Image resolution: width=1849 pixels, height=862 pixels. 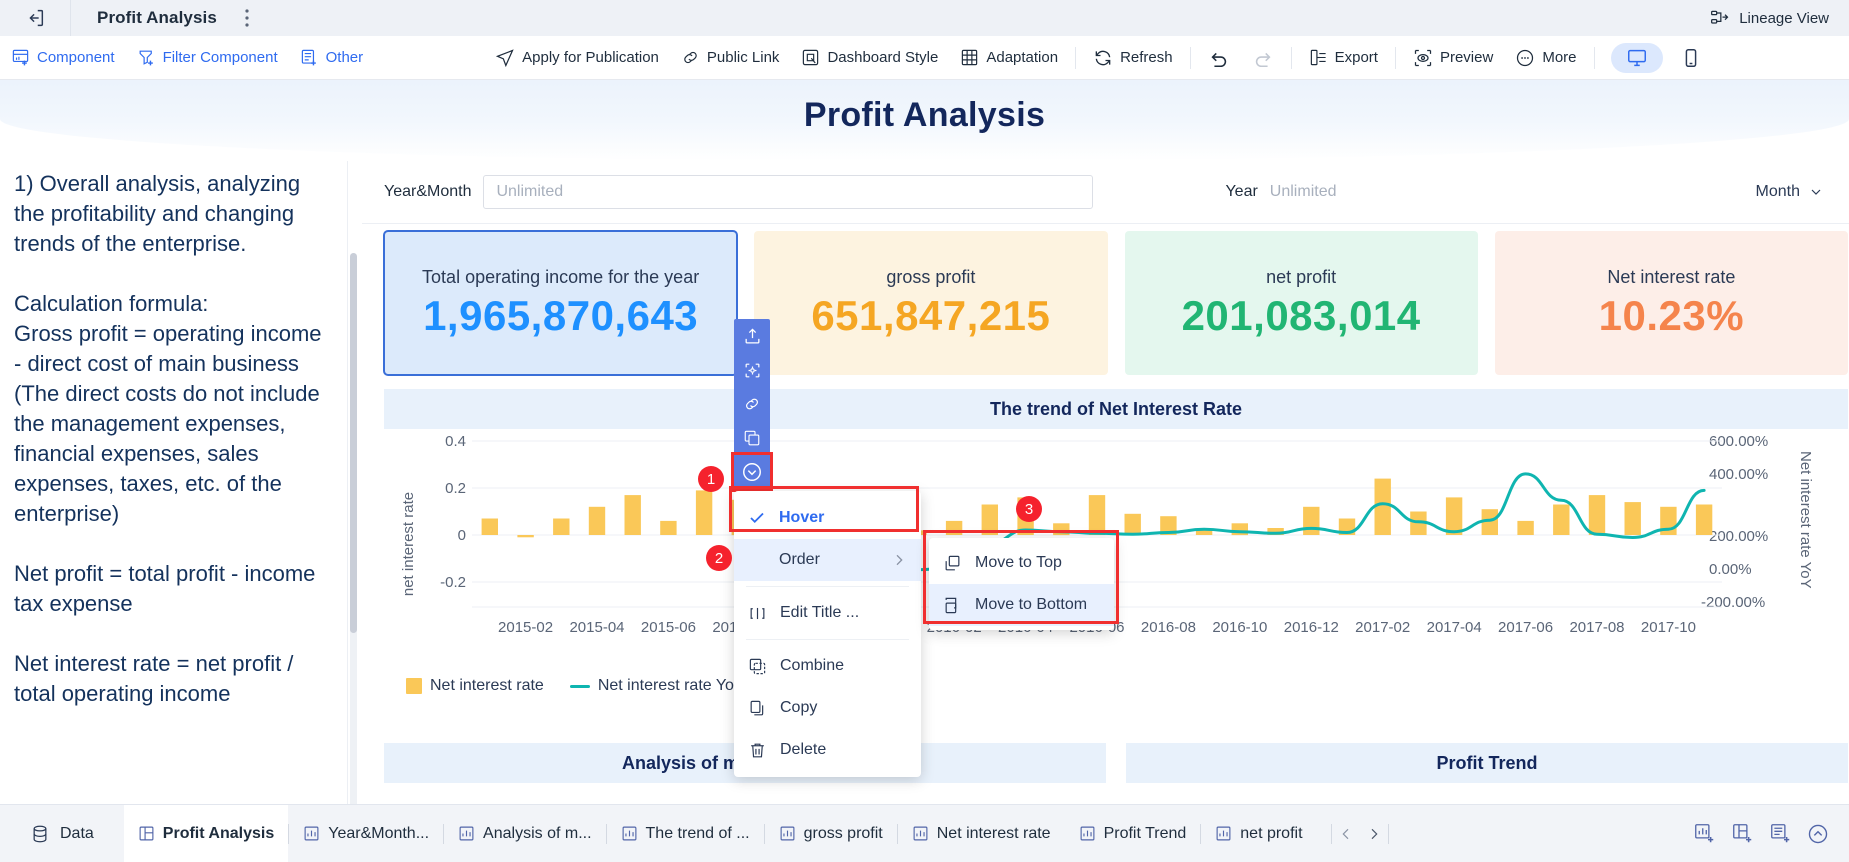 What do you see at coordinates (63, 58) in the screenshot?
I see `component-button: Component` at bounding box center [63, 58].